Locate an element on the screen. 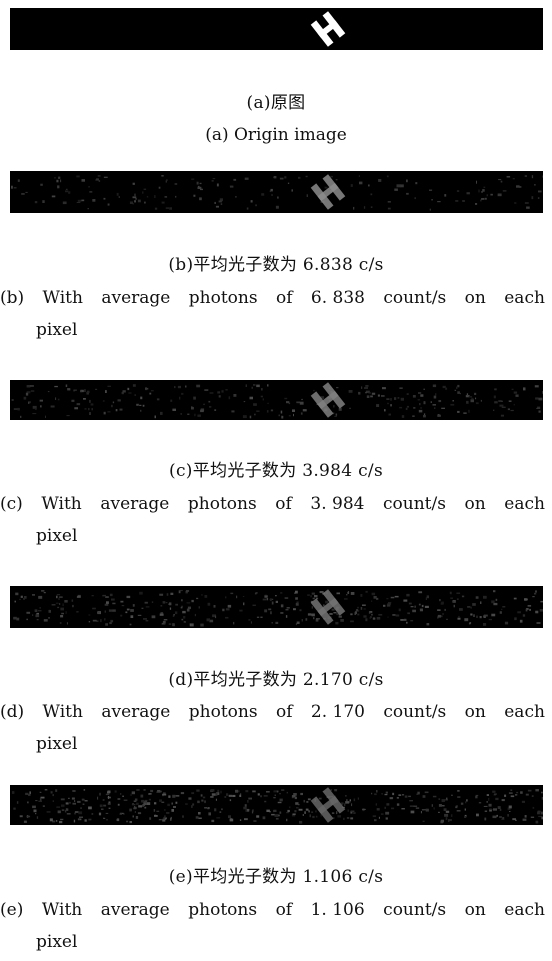 Image resolution: width=552 pixels, height=961 pixels. caption-word: of is located at coordinates (284, 910).